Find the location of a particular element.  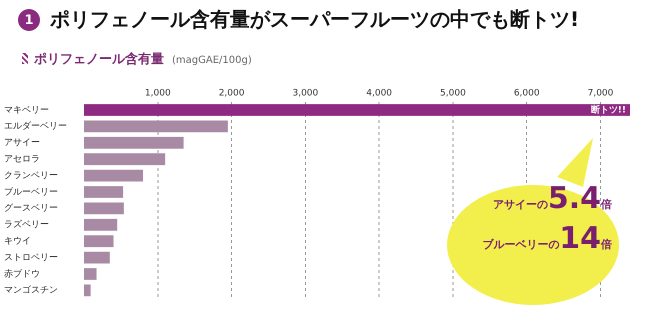

y-tick-label: グースベリー is located at coordinates (31, 208).